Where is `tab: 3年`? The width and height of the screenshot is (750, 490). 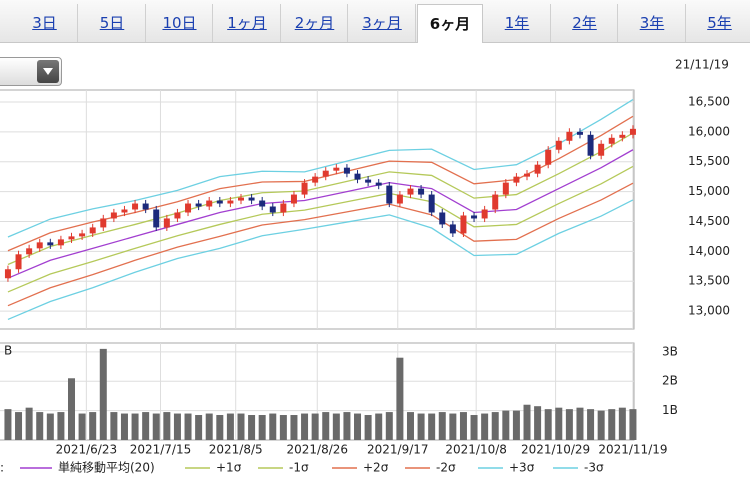
tab: 3年 is located at coordinates (653, 23).